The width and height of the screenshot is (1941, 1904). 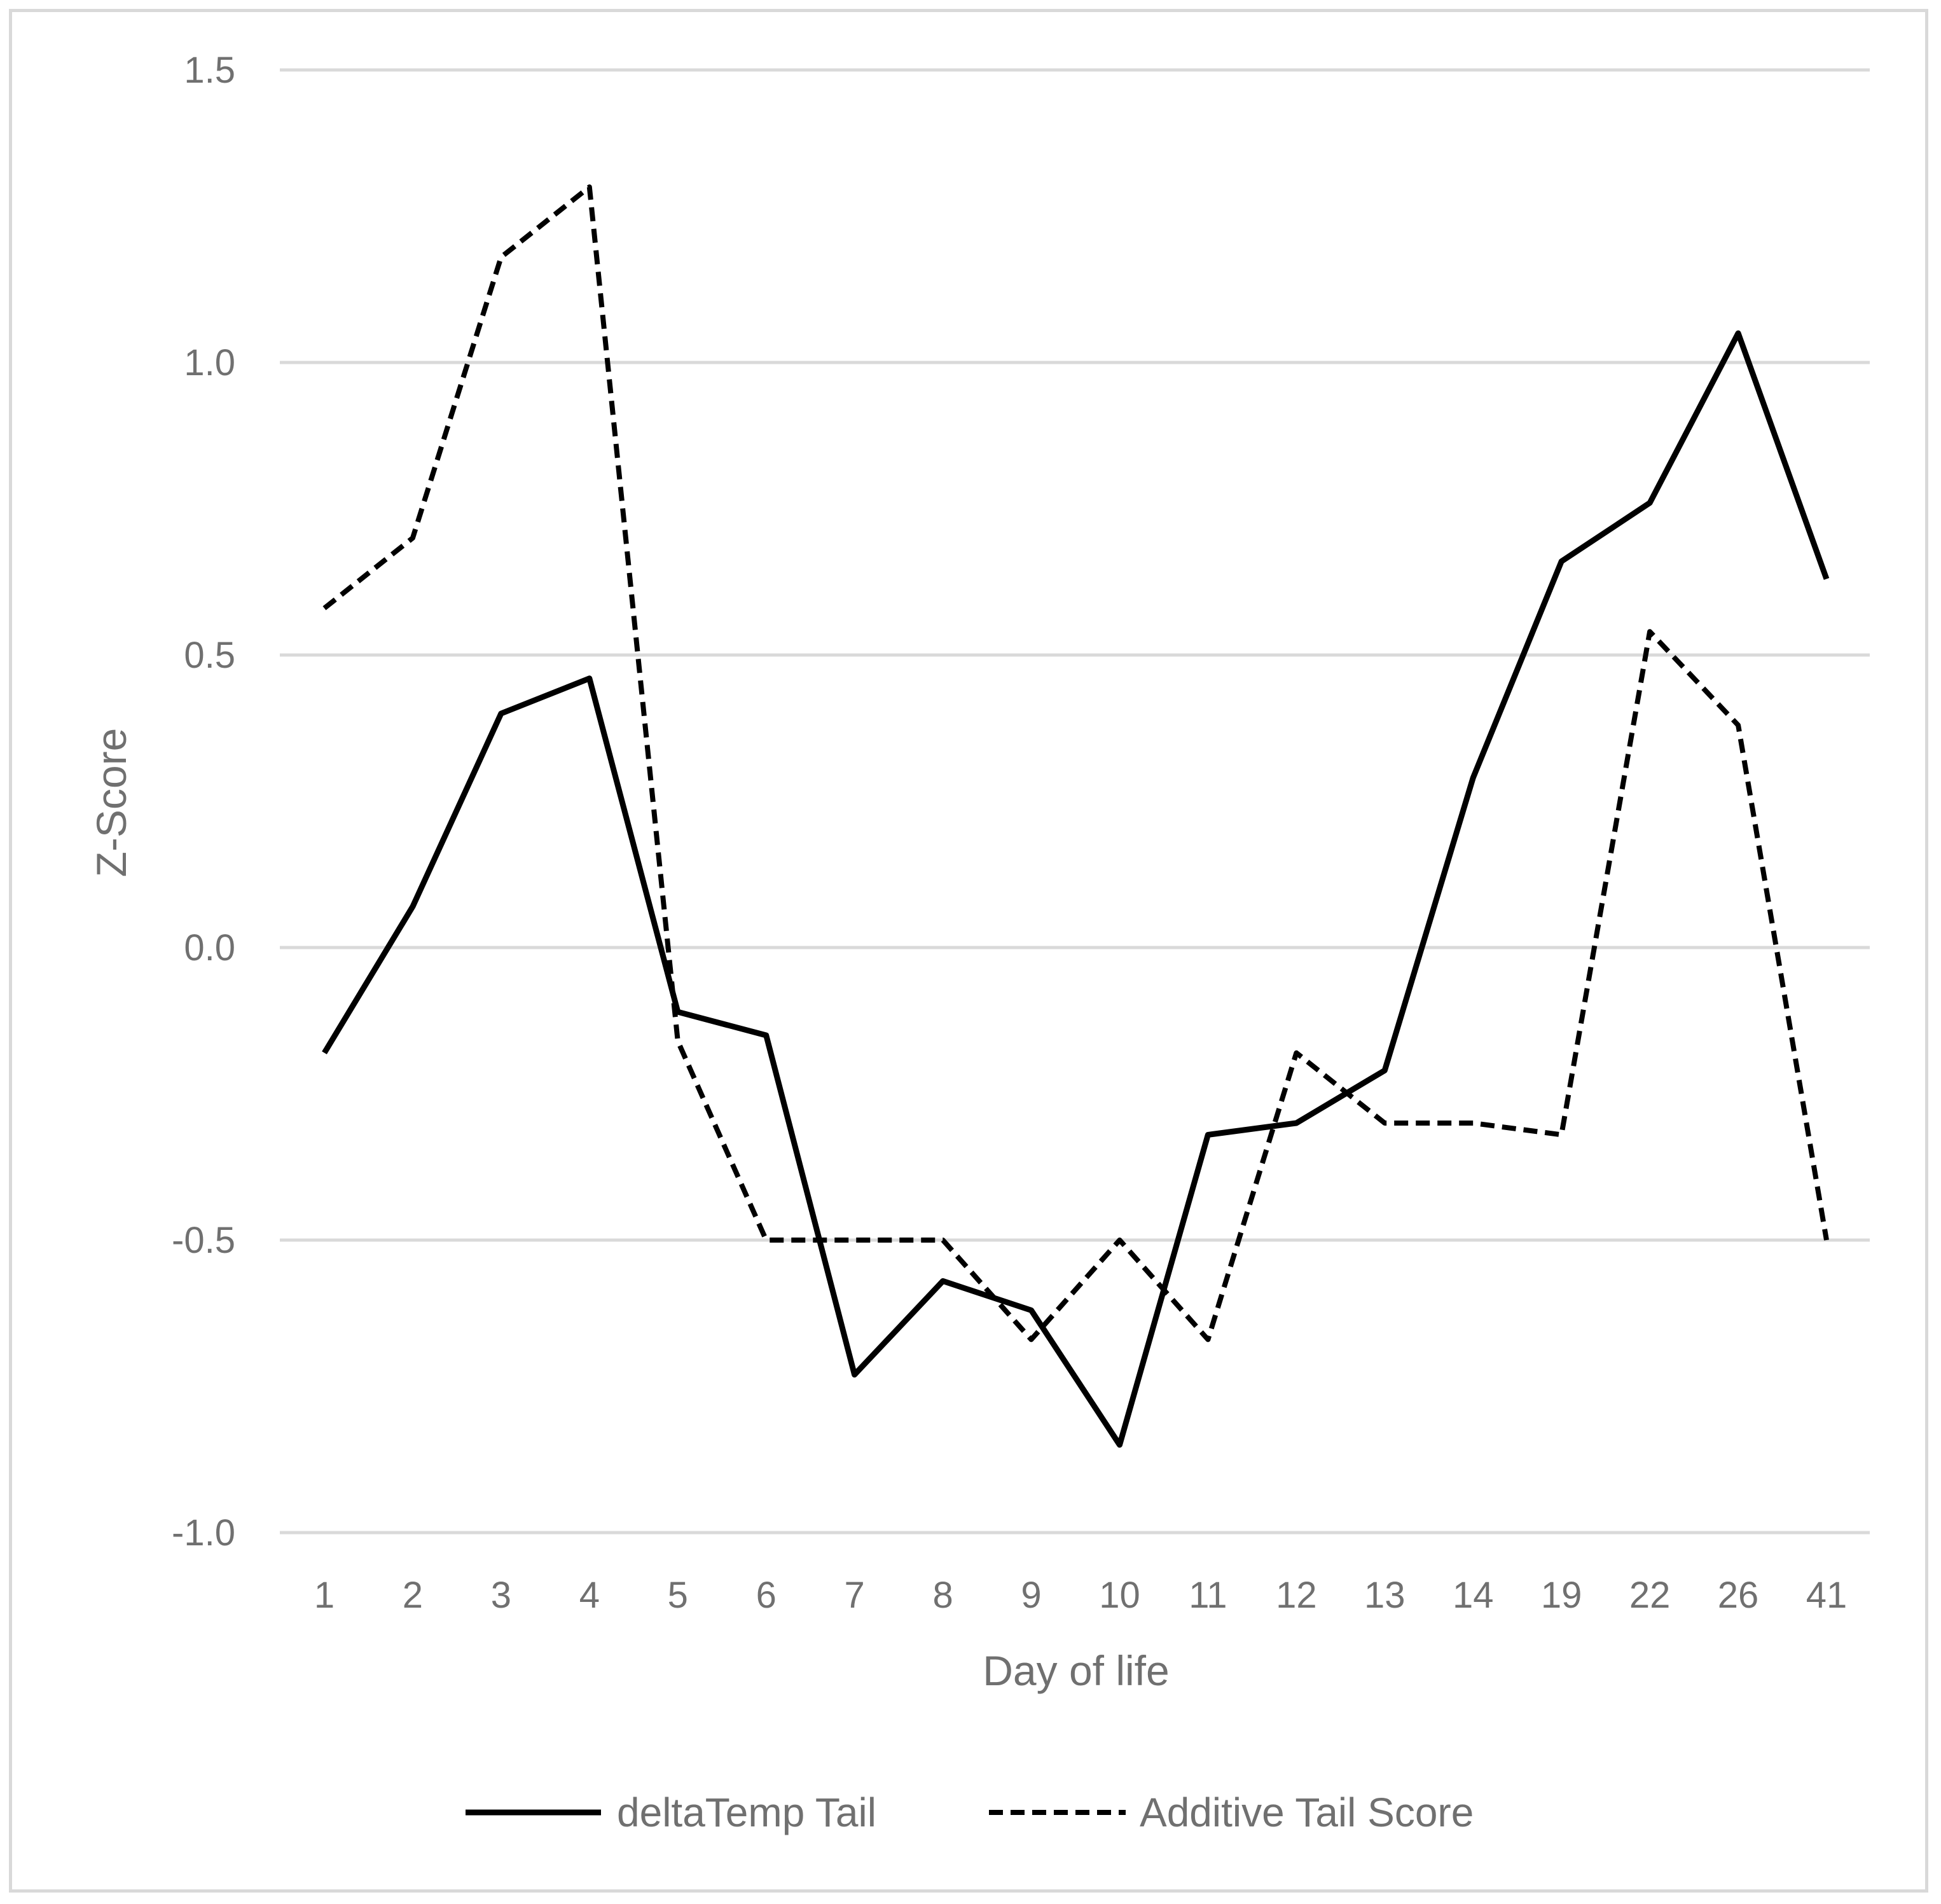 I want to click on x-tick-label: 1, so click(x=324, y=1595).